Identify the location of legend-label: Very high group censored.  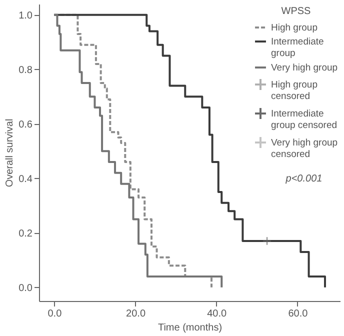
(304, 149).